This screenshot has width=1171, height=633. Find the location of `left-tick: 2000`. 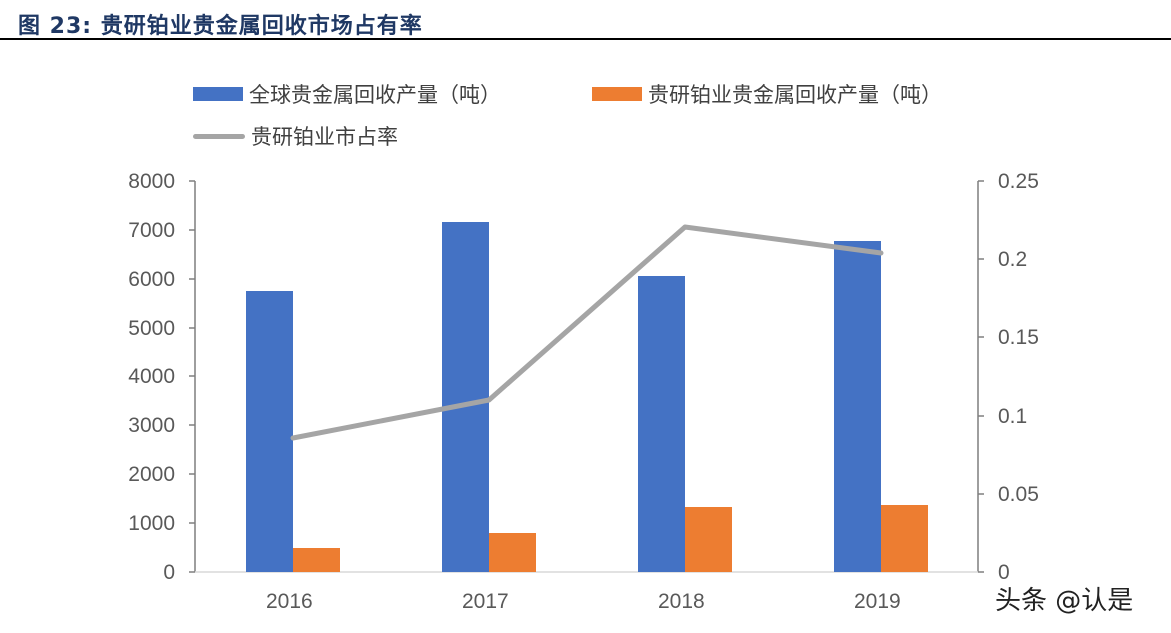

left-tick: 2000 is located at coordinates (151, 474).